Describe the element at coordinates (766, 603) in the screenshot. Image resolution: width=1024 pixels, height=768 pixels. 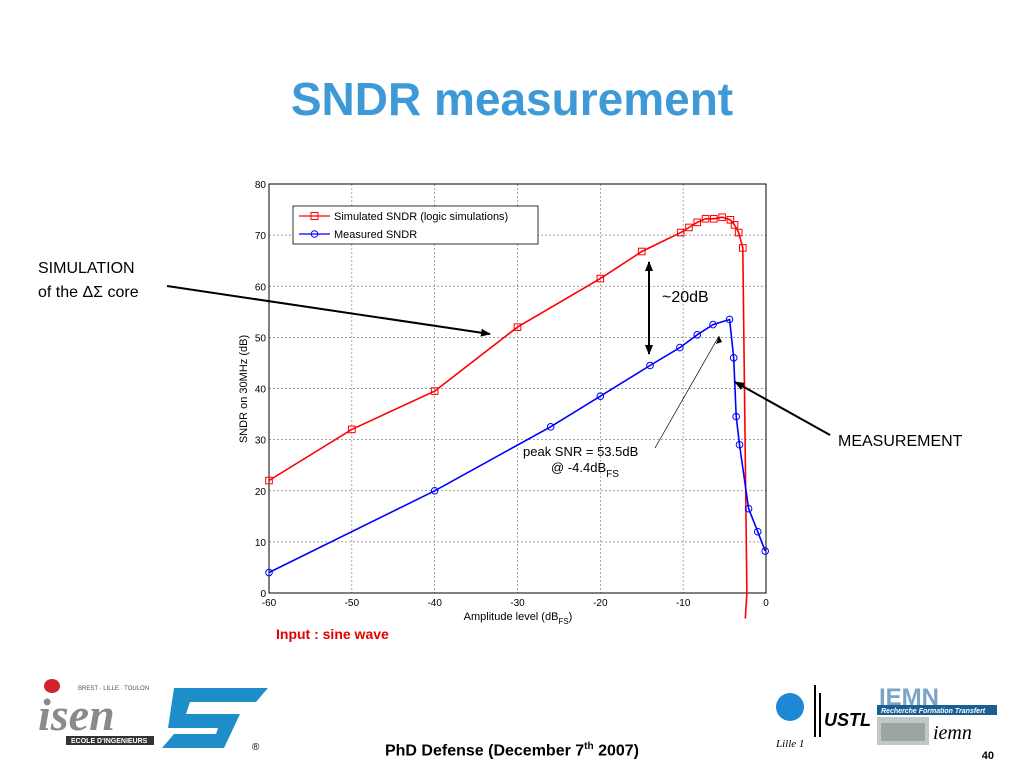
I see `x-tick-label: 0` at that location.